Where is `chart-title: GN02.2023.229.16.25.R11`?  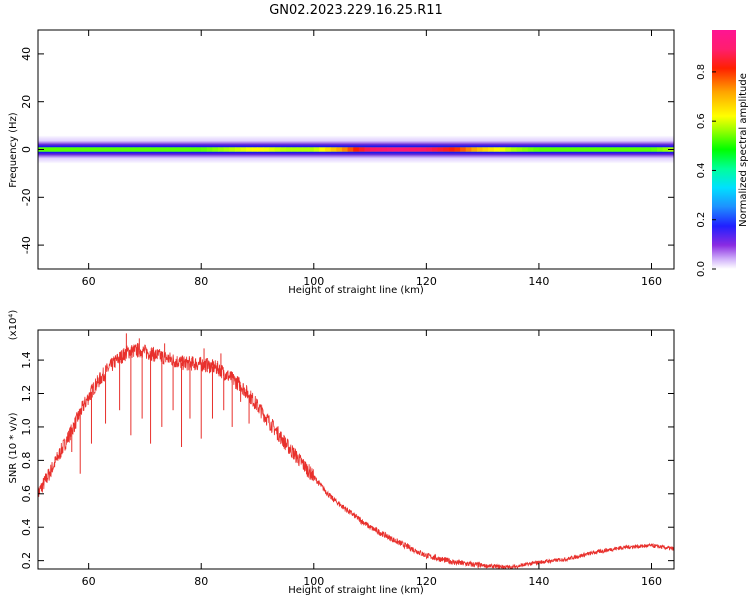 chart-title: GN02.2023.229.16.25.R11 is located at coordinates (356, 10).